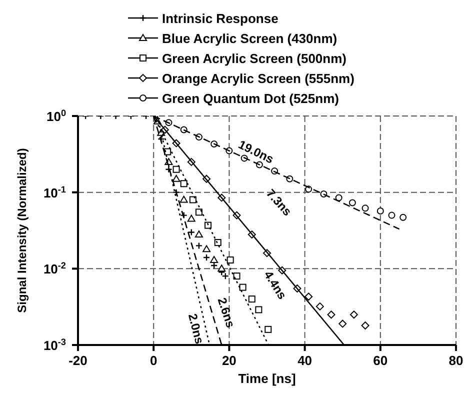 The width and height of the screenshot is (474, 394). What do you see at coordinates (258, 78) in the screenshot?
I see `legend-label: Orange Acrylic Screen (555nm)` at bounding box center [258, 78].